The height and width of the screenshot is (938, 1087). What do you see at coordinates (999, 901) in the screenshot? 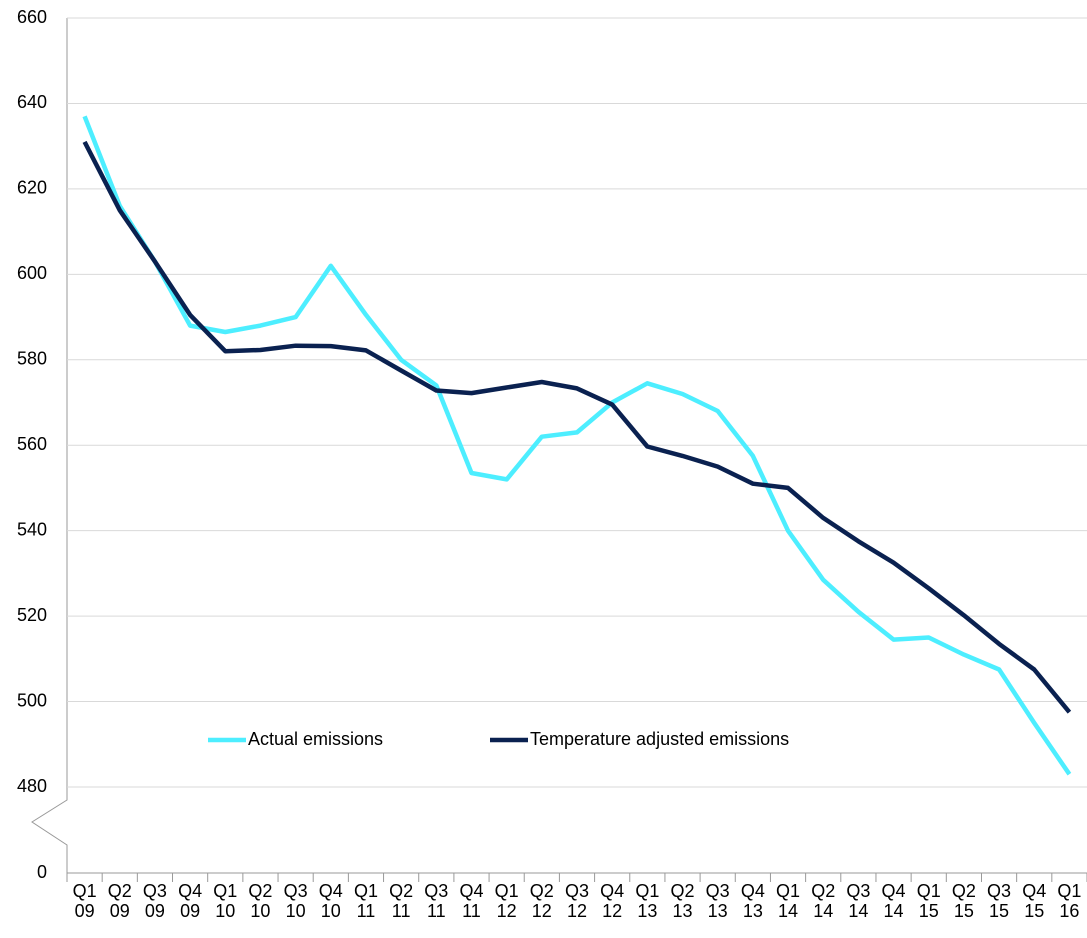
I see `x-tick-label: Q3 15` at bounding box center [999, 901].